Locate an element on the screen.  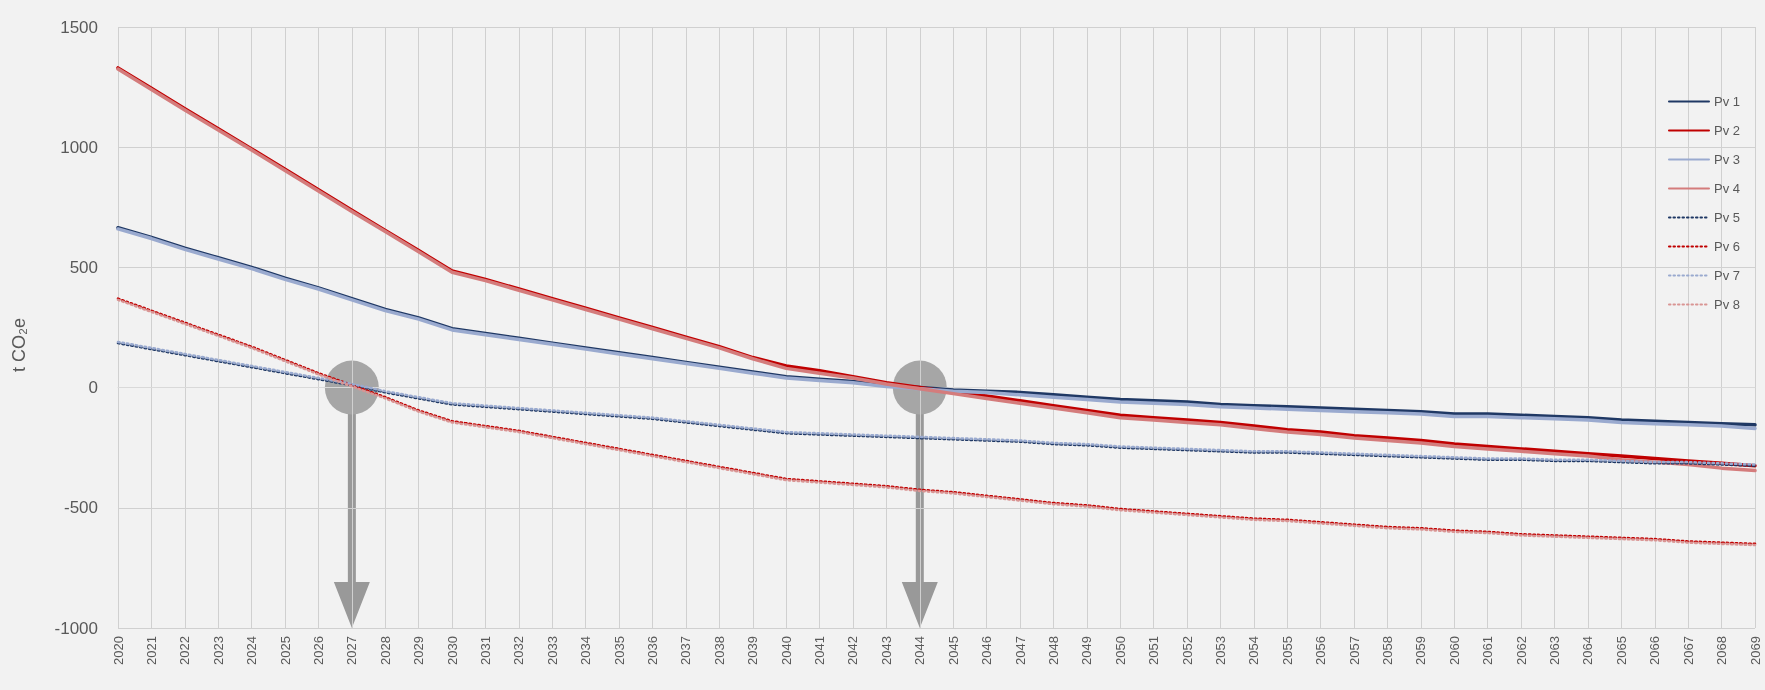
x-tick-label: 2033 is located at coordinates (552, 650).